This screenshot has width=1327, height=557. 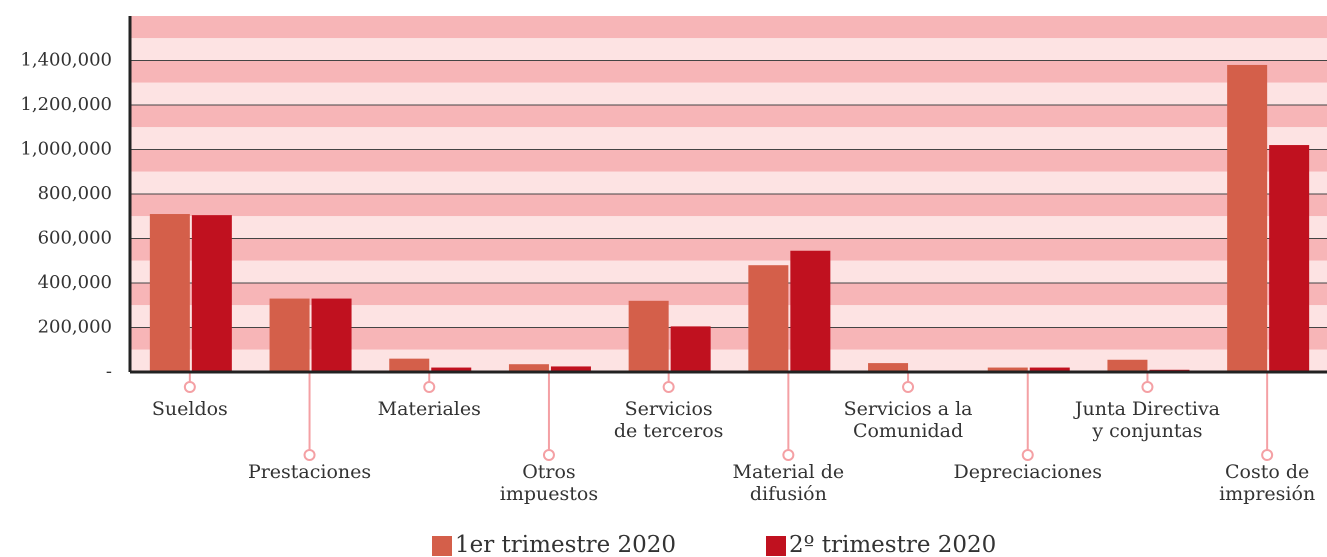 I want to click on x-tick-label: Materiales, so click(x=429, y=409).